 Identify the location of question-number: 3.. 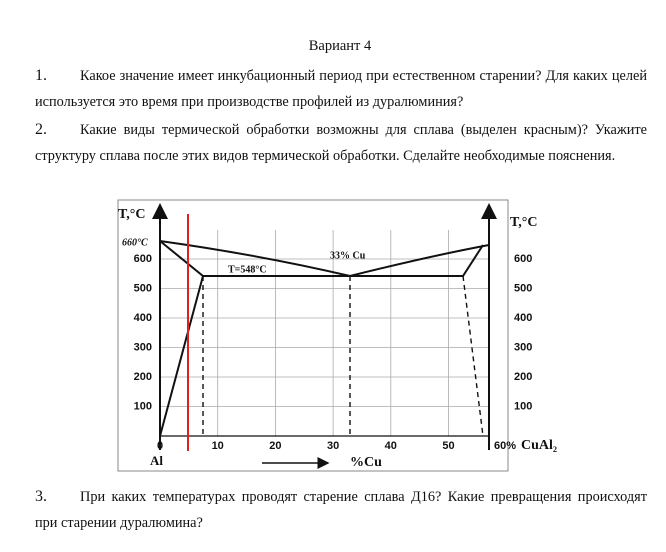
(41, 496).